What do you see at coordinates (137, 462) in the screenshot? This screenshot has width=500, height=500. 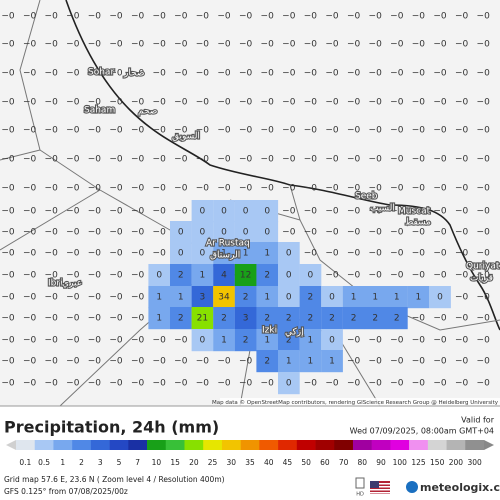 I see `legend-tick-label: 7` at bounding box center [137, 462].